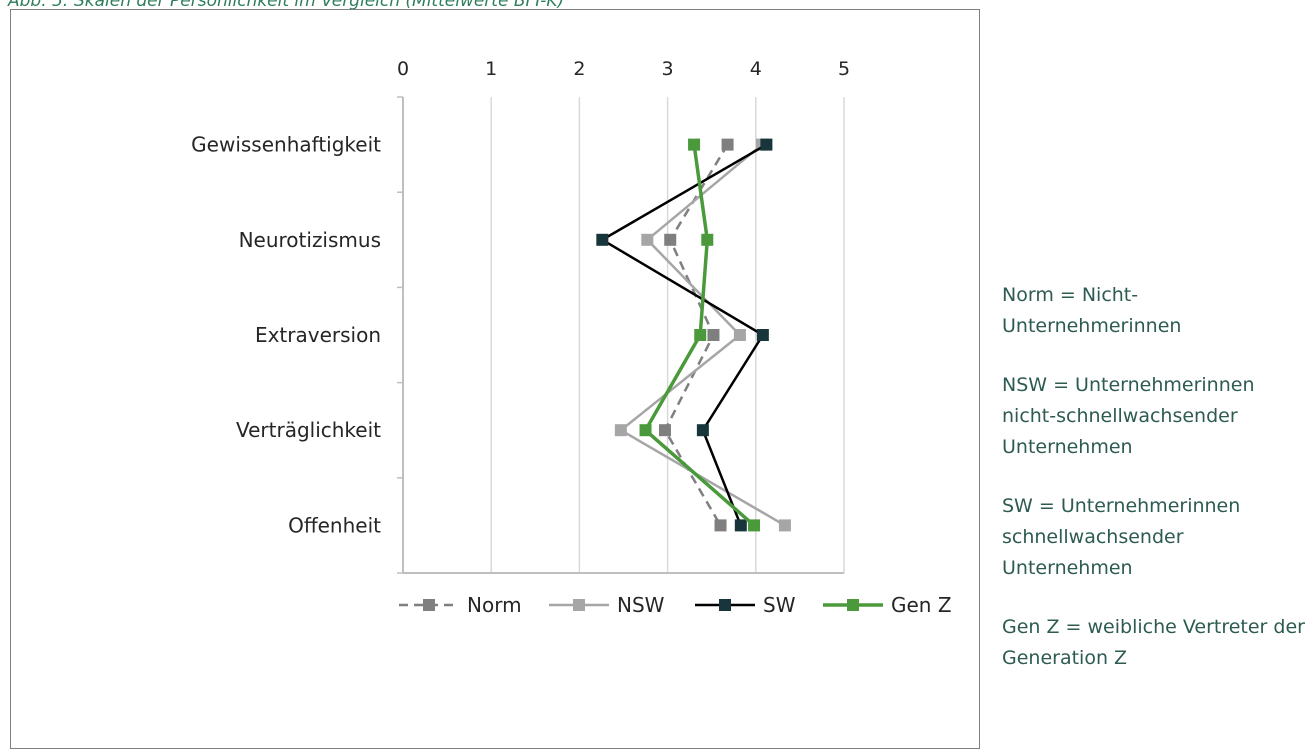 The width and height of the screenshot is (1308, 750). What do you see at coordinates (460, 605) in the screenshot?
I see `legend-item: Norm` at bounding box center [460, 605].